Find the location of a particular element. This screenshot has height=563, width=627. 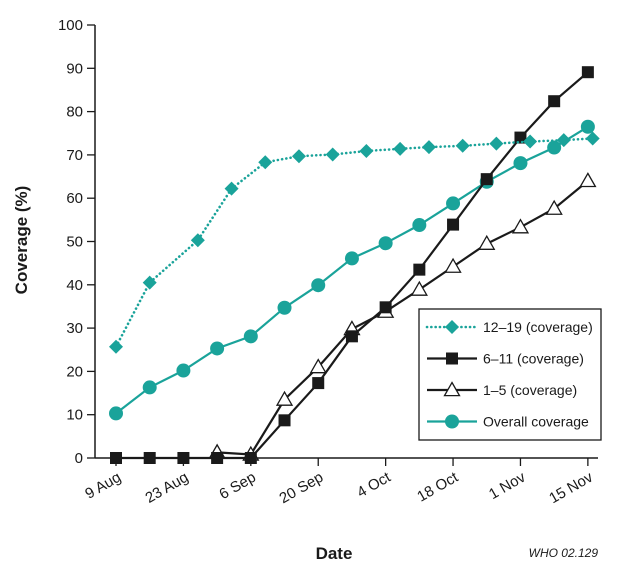

x-axis-title: Date is located at coordinates (334, 553).